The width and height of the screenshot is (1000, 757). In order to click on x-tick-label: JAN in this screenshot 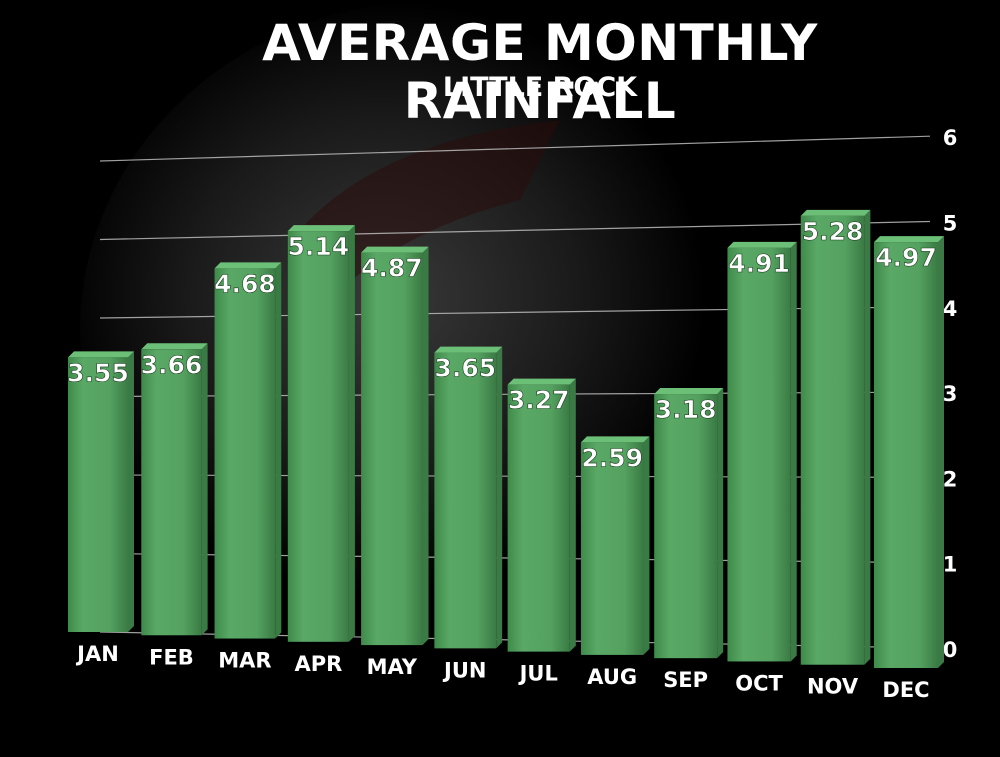, I will do `click(97, 654)`.